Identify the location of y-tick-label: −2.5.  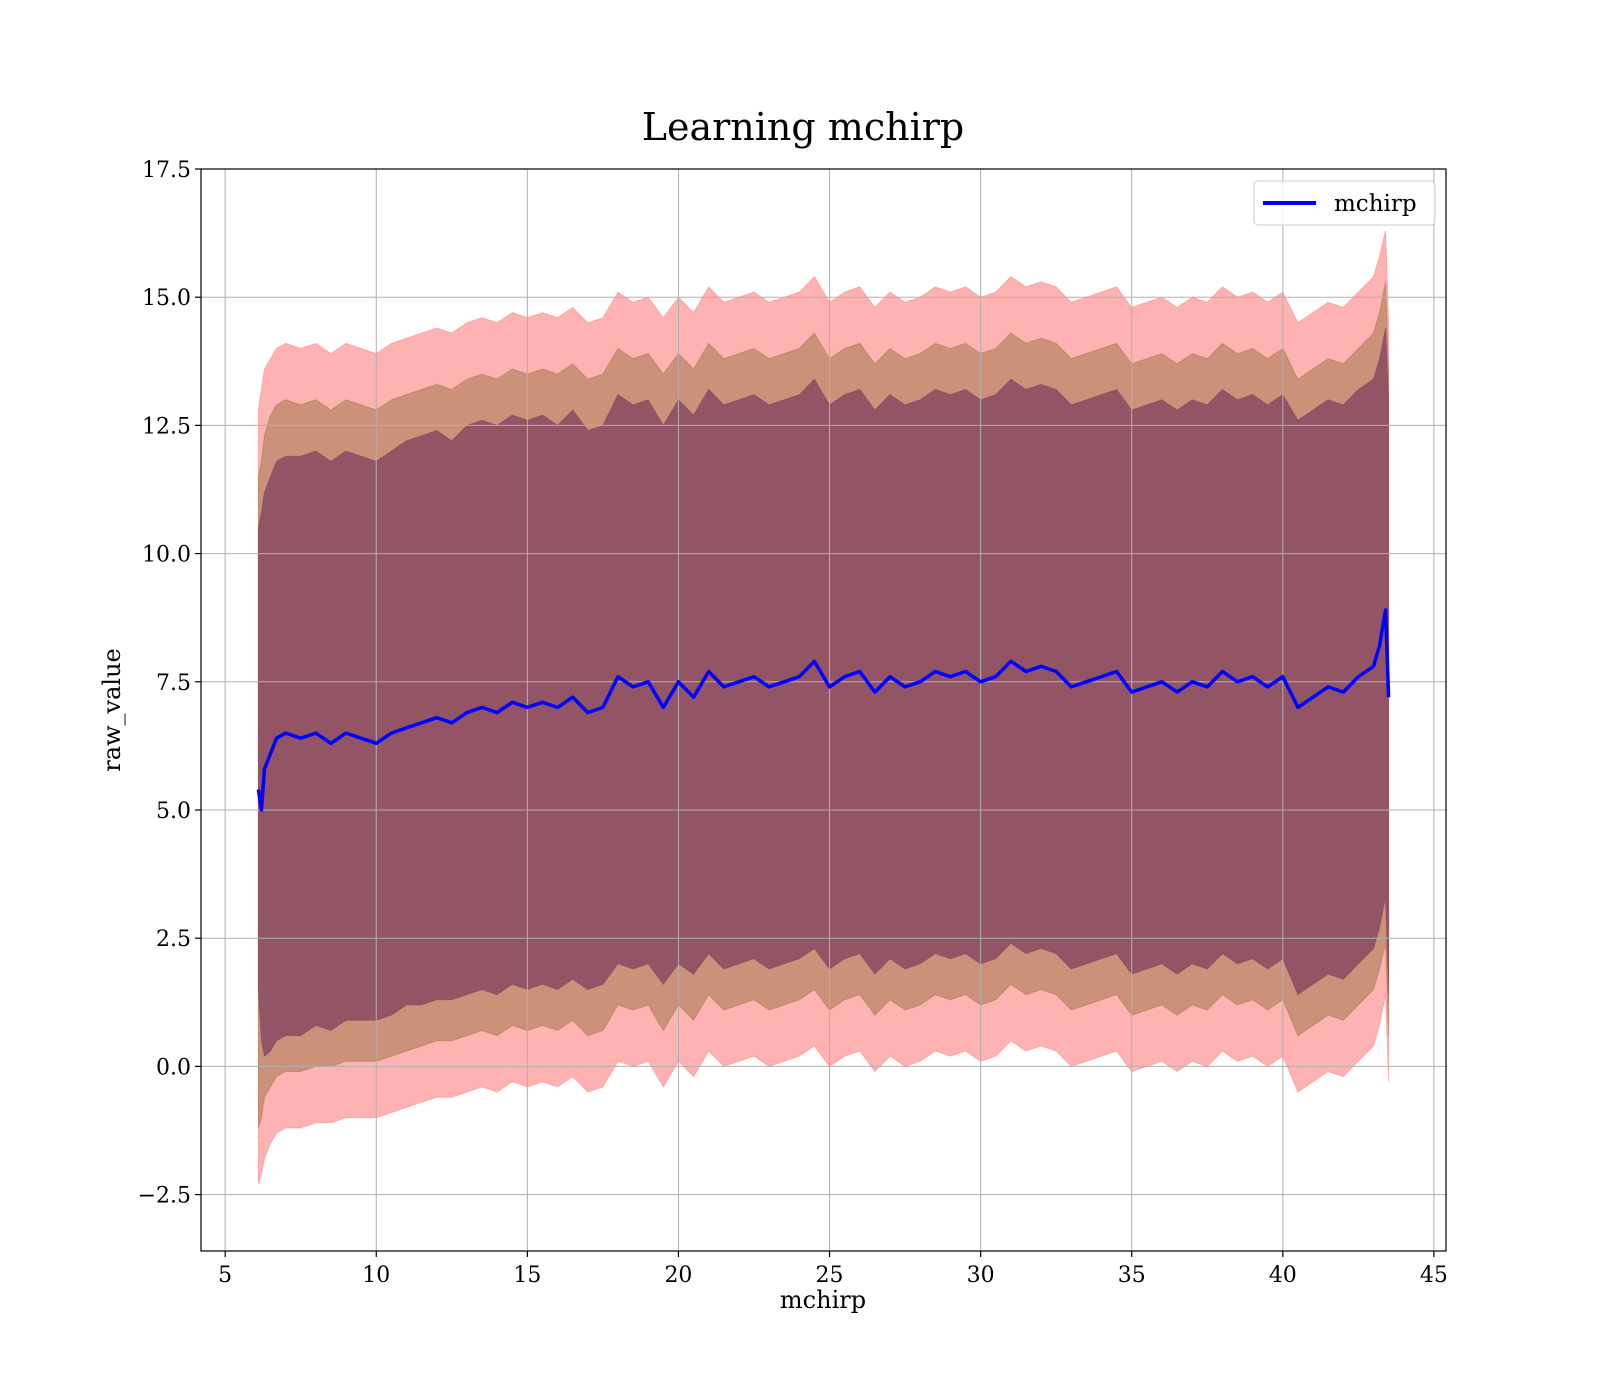
(164, 1196).